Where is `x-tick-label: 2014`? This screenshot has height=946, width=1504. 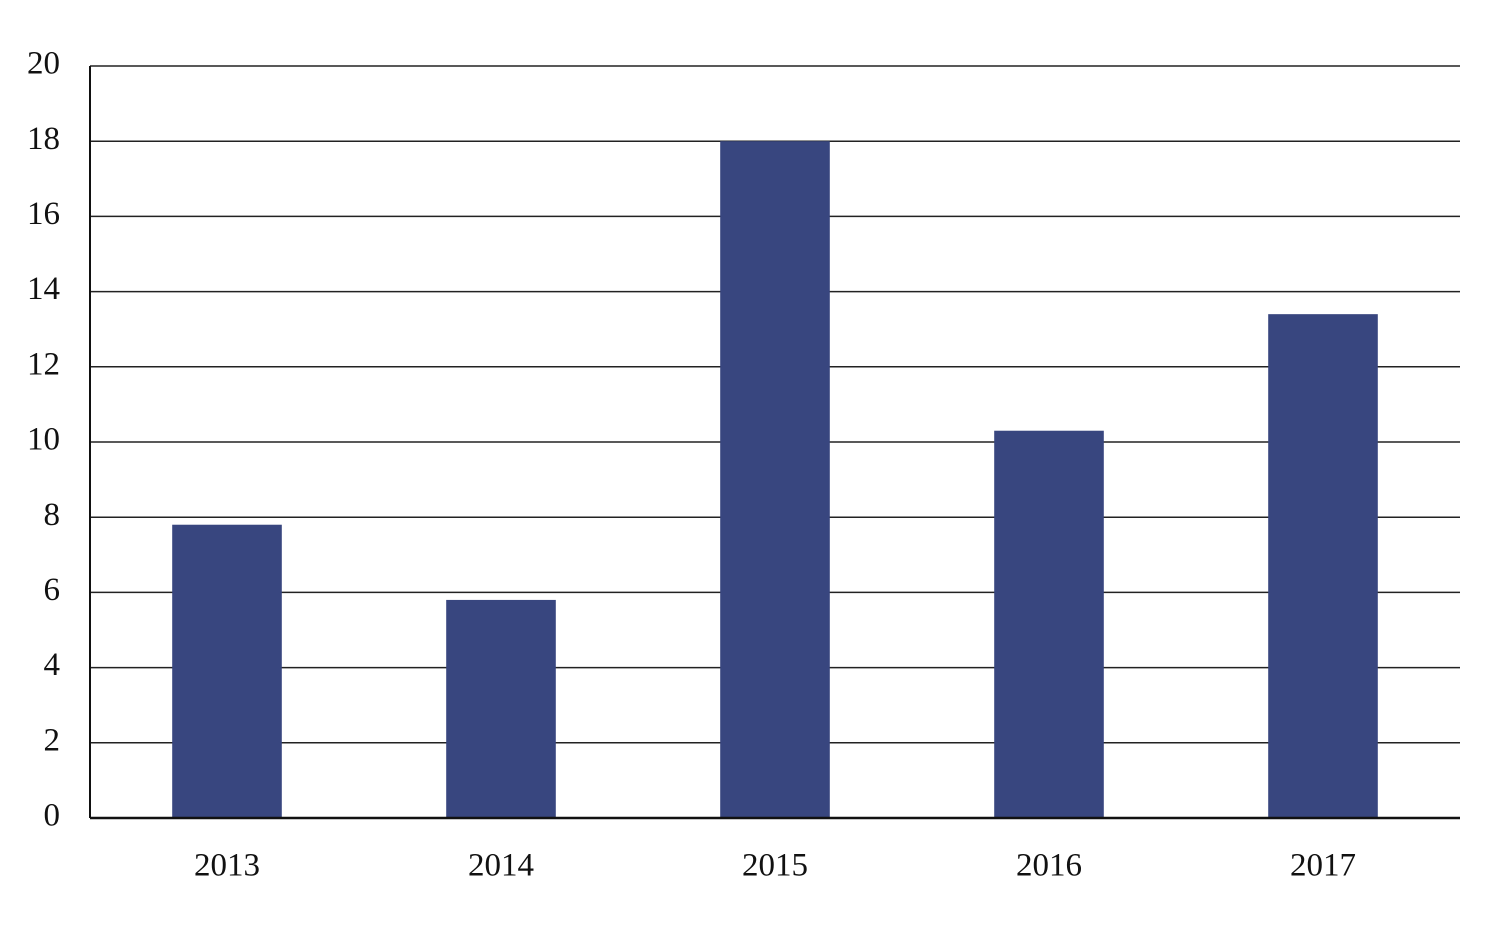 x-tick-label: 2014 is located at coordinates (501, 866).